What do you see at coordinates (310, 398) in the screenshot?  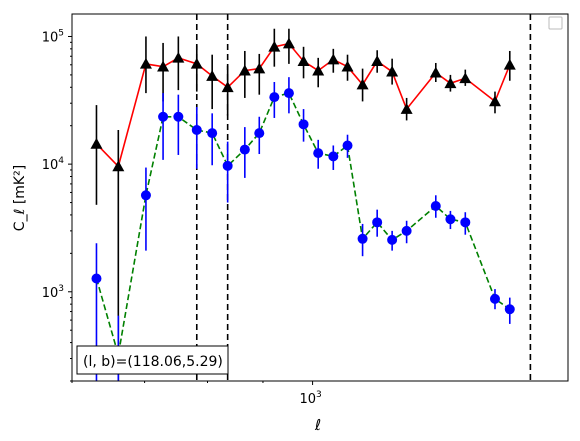 I see `x-tick-label: 103` at bounding box center [310, 398].